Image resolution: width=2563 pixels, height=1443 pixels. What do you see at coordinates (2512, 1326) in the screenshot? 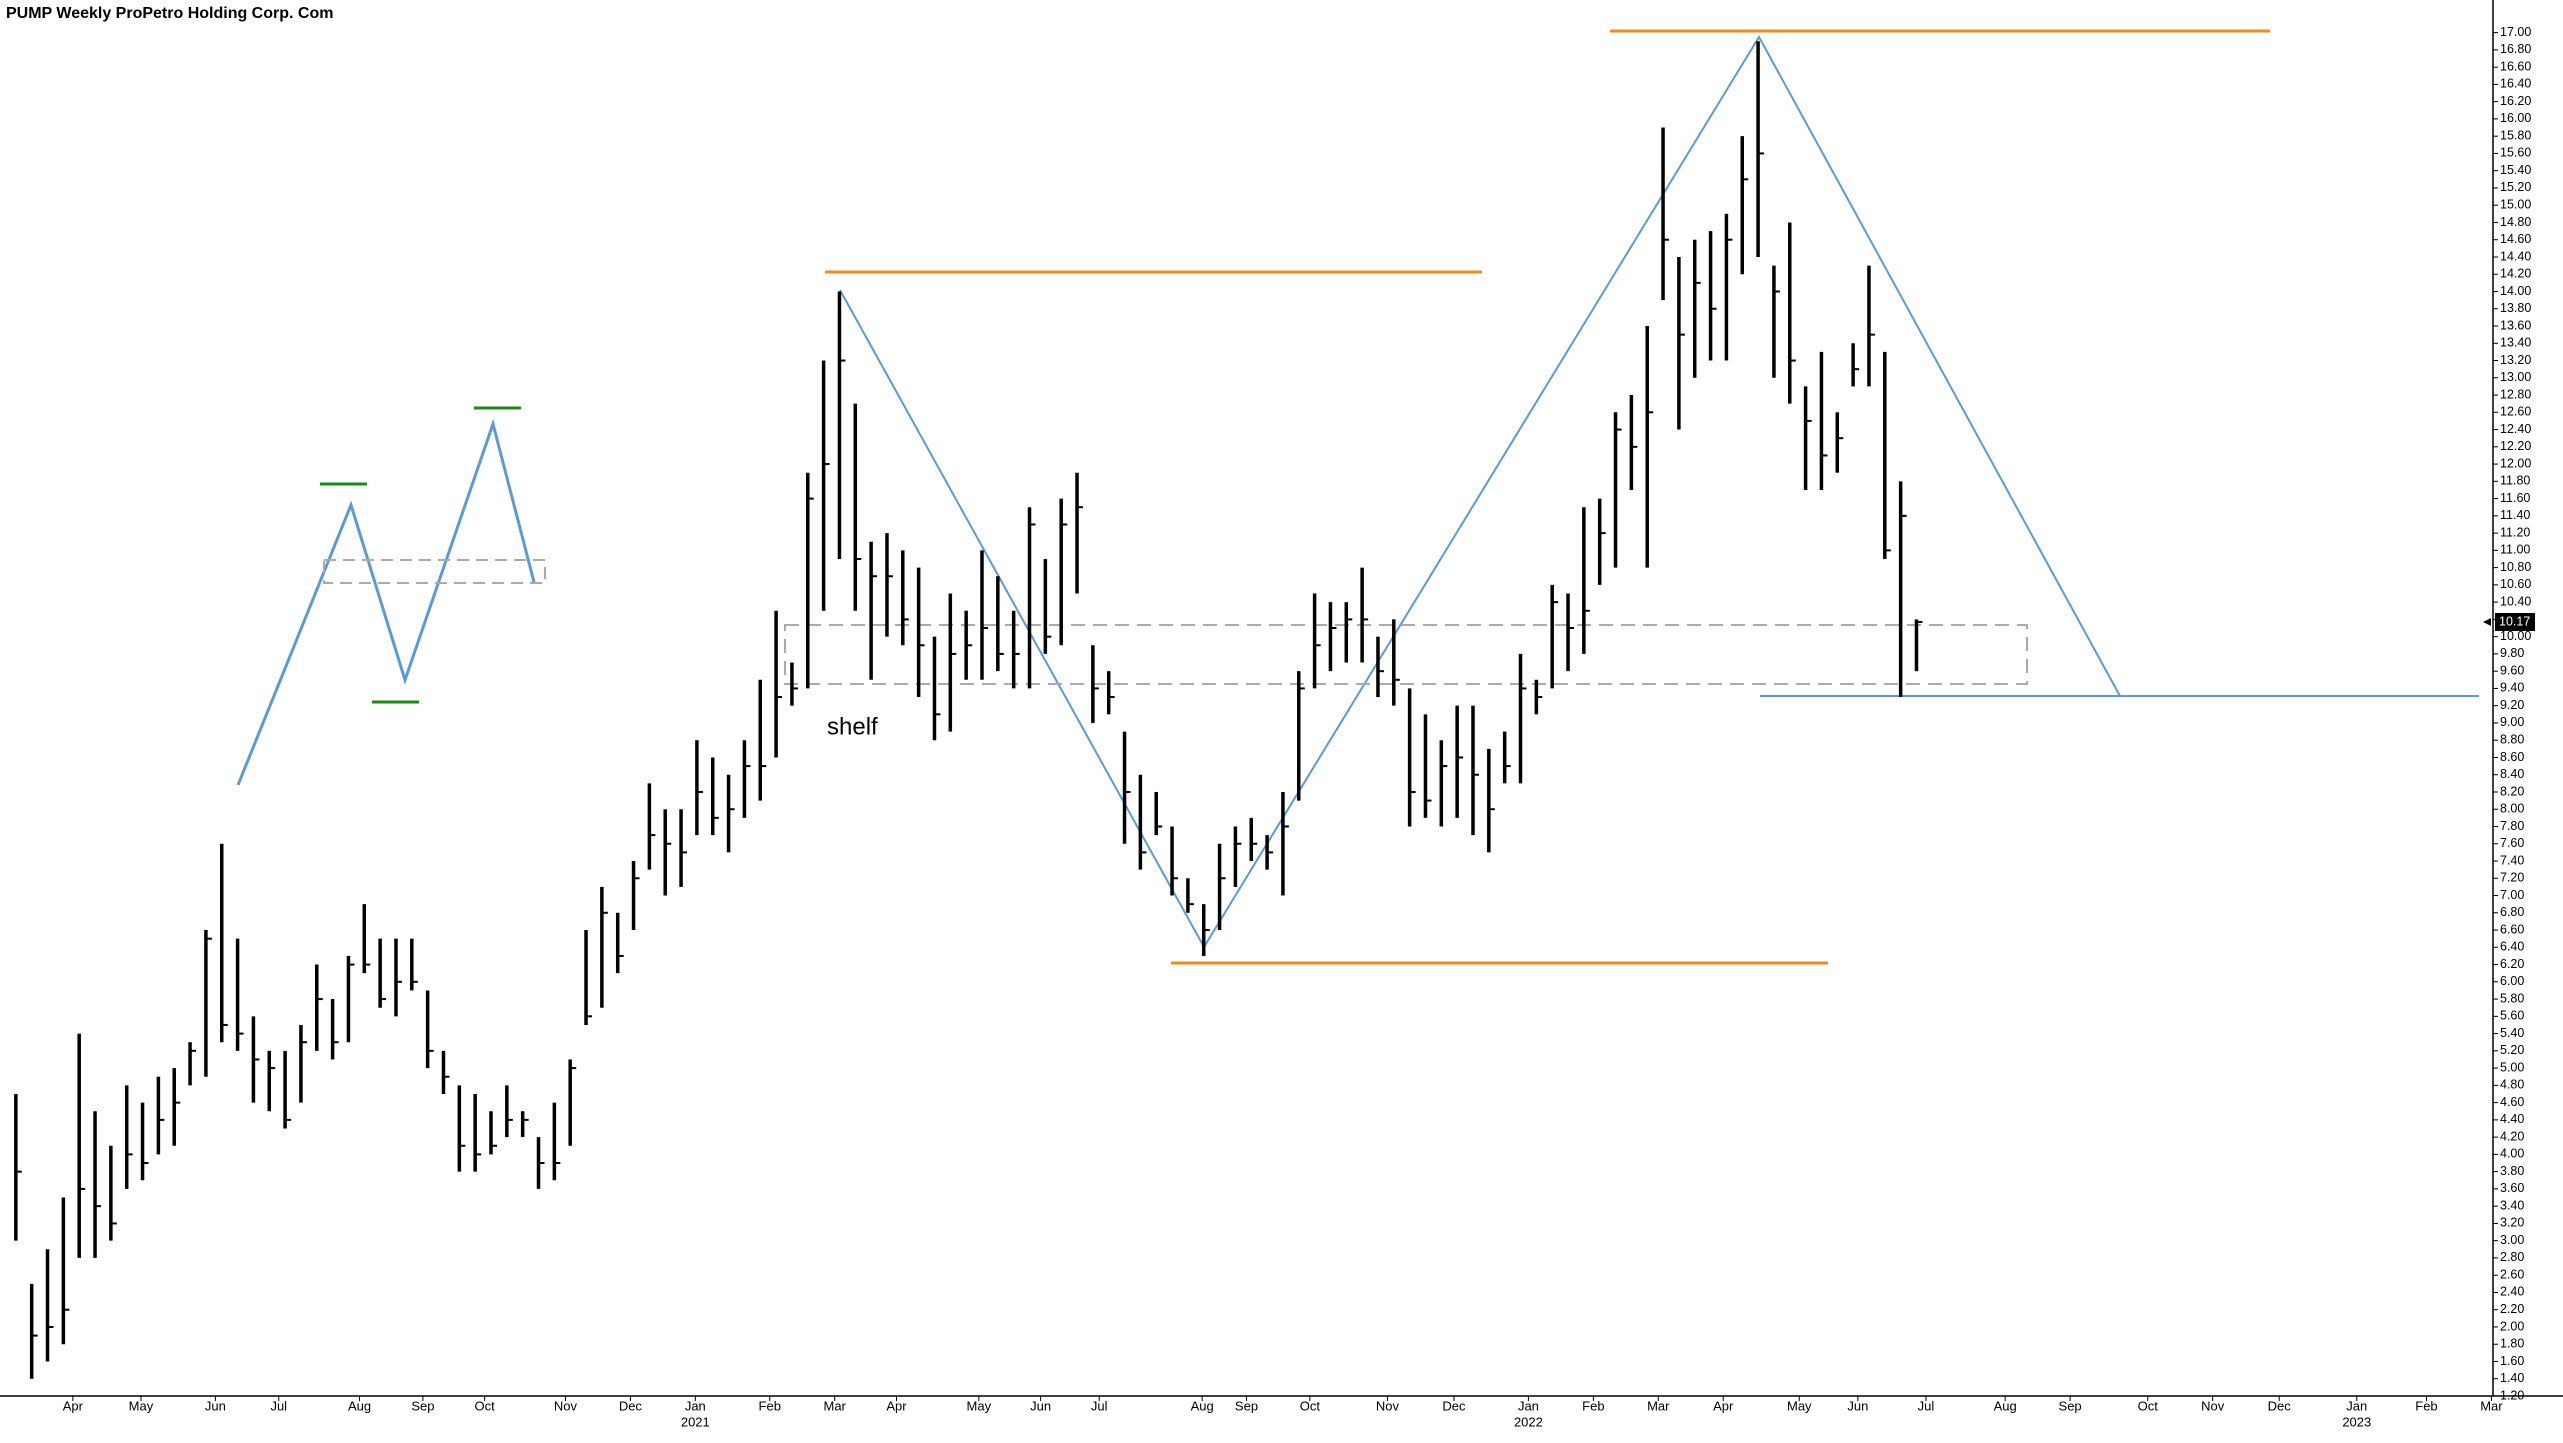
I see `y-tick-label: 2.00` at bounding box center [2512, 1326].